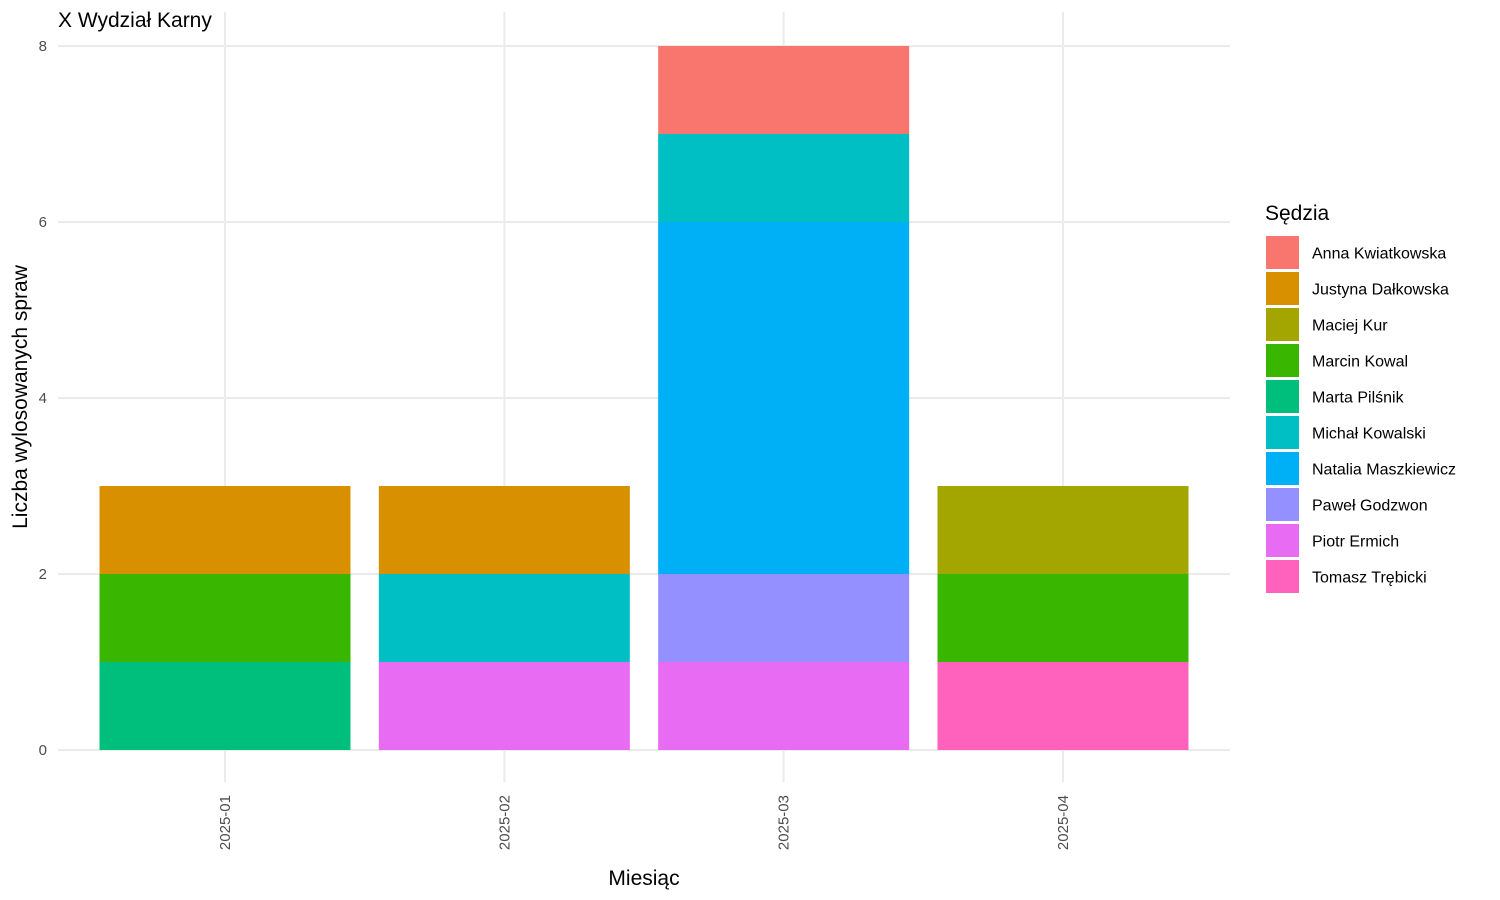 This screenshot has width=1500, height=900. What do you see at coordinates (1282, 504) in the screenshot?
I see `legend-key-paweł-godzwon` at bounding box center [1282, 504].